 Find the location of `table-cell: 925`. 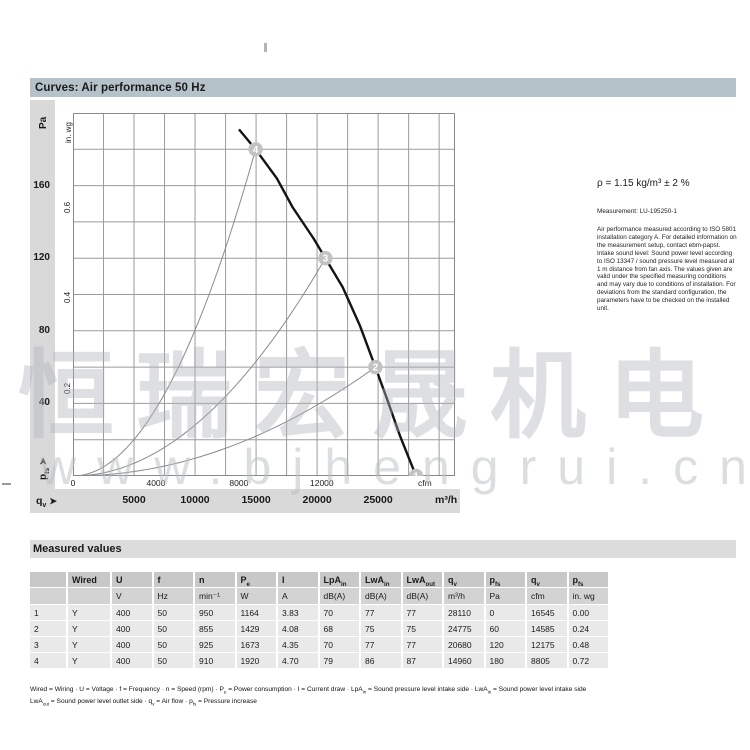

table-cell: 925 is located at coordinates (215, 644).